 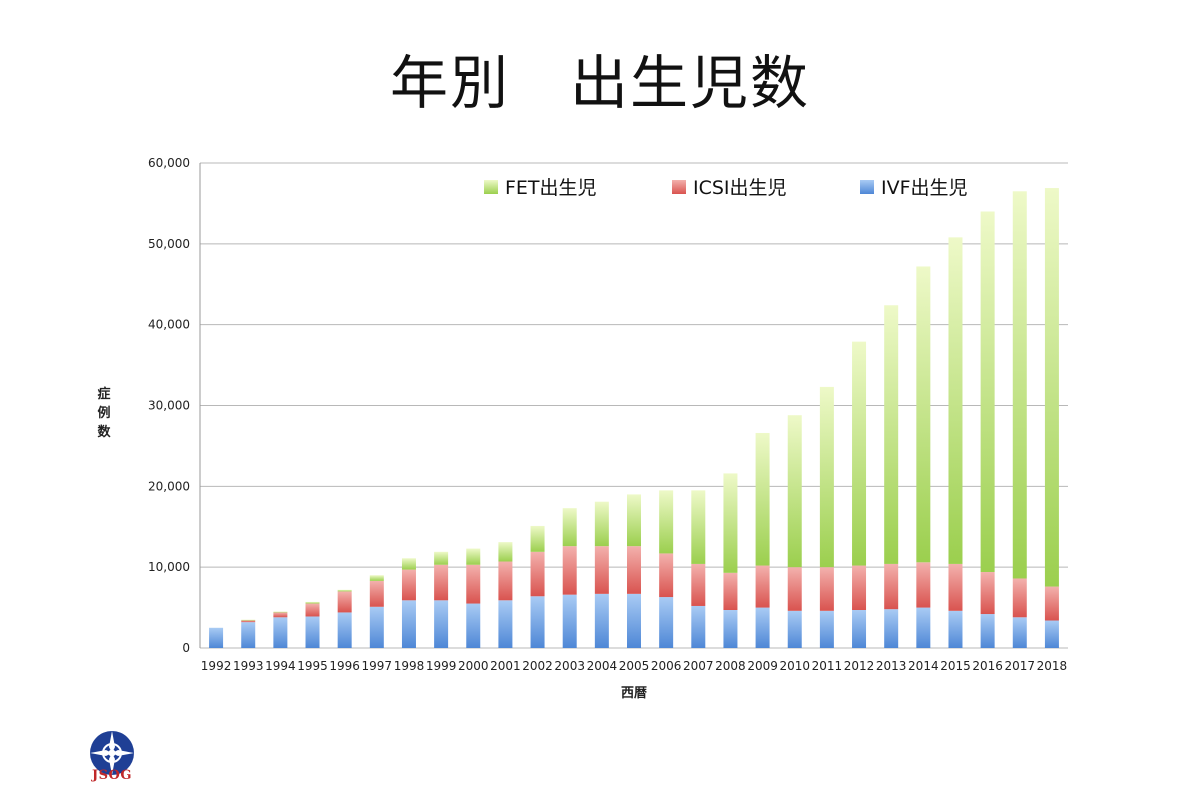 I want to click on bar-fet-2012, so click(x=859, y=453).